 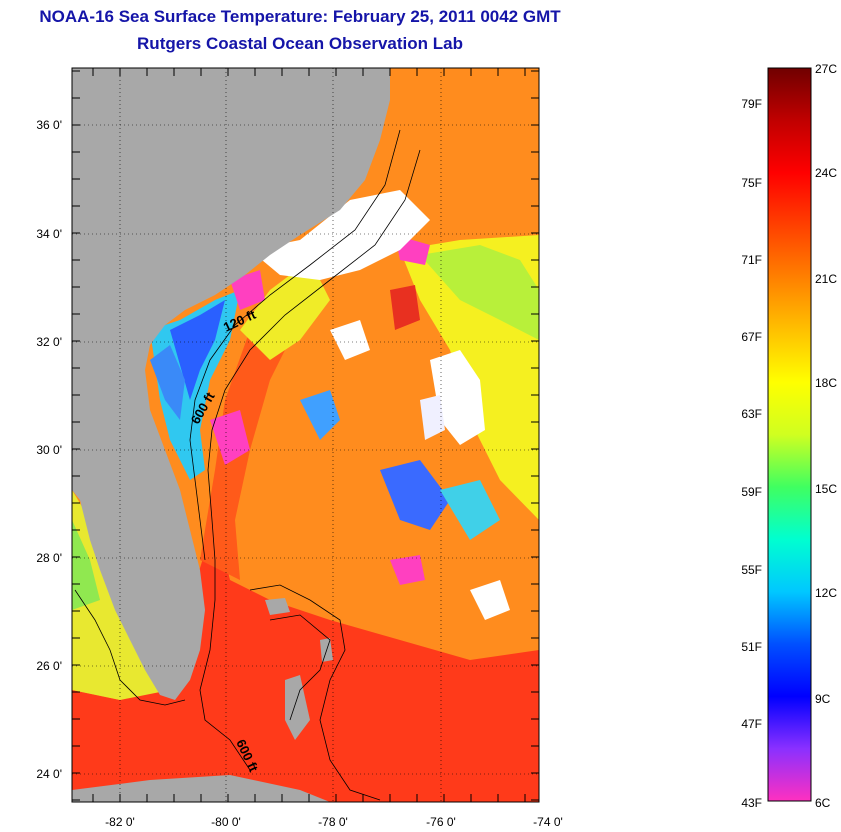 I want to click on colorbar-f-label: 71F, so click(x=751, y=260).